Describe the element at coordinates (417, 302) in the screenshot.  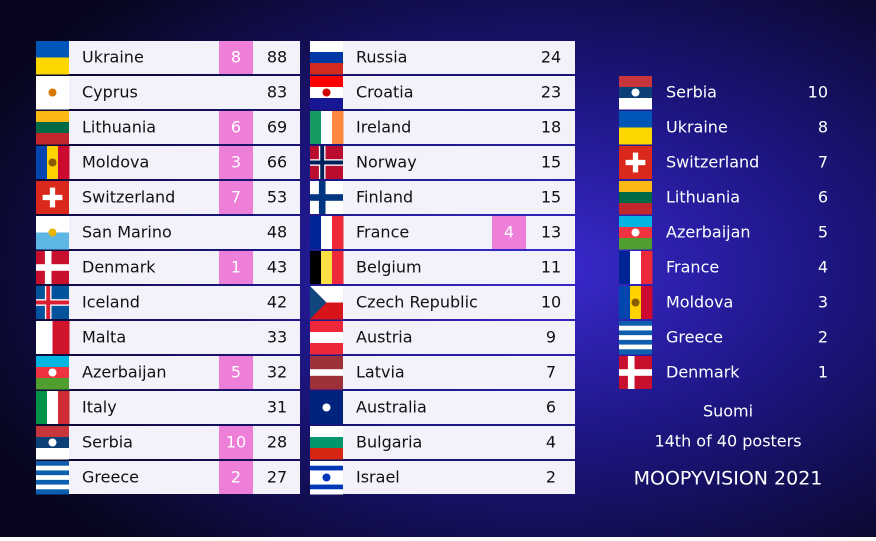
I see `country: Czech Republic` at that location.